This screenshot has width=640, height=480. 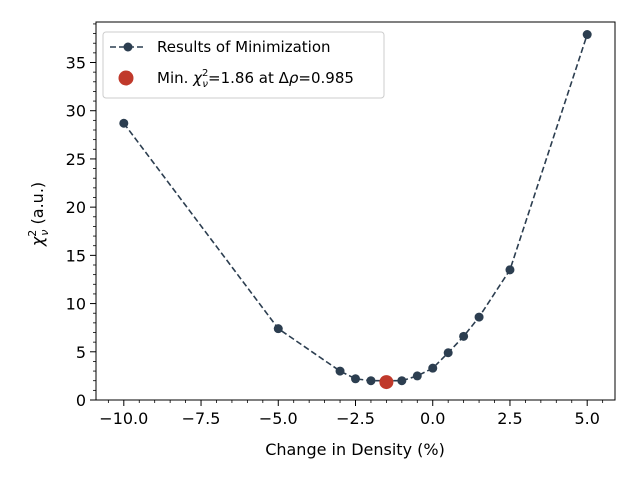 What do you see at coordinates (355, 449) in the screenshot?
I see `x-axis-title: Change in Density (%)` at bounding box center [355, 449].